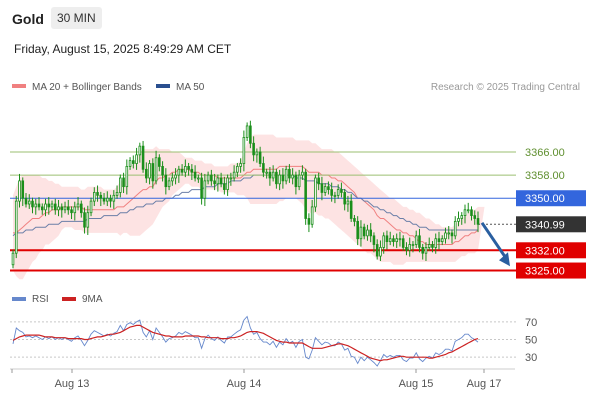 This screenshot has height=400, width=590. I want to click on rsi-legend-label: RSI, so click(40, 299).